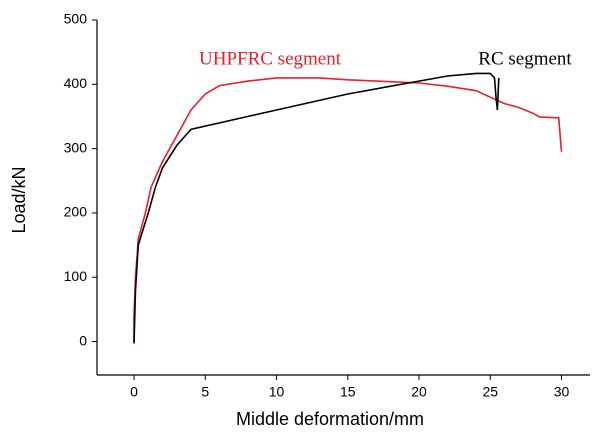 The width and height of the screenshot is (597, 432). I want to click on x-tick-label: 10, so click(277, 392).